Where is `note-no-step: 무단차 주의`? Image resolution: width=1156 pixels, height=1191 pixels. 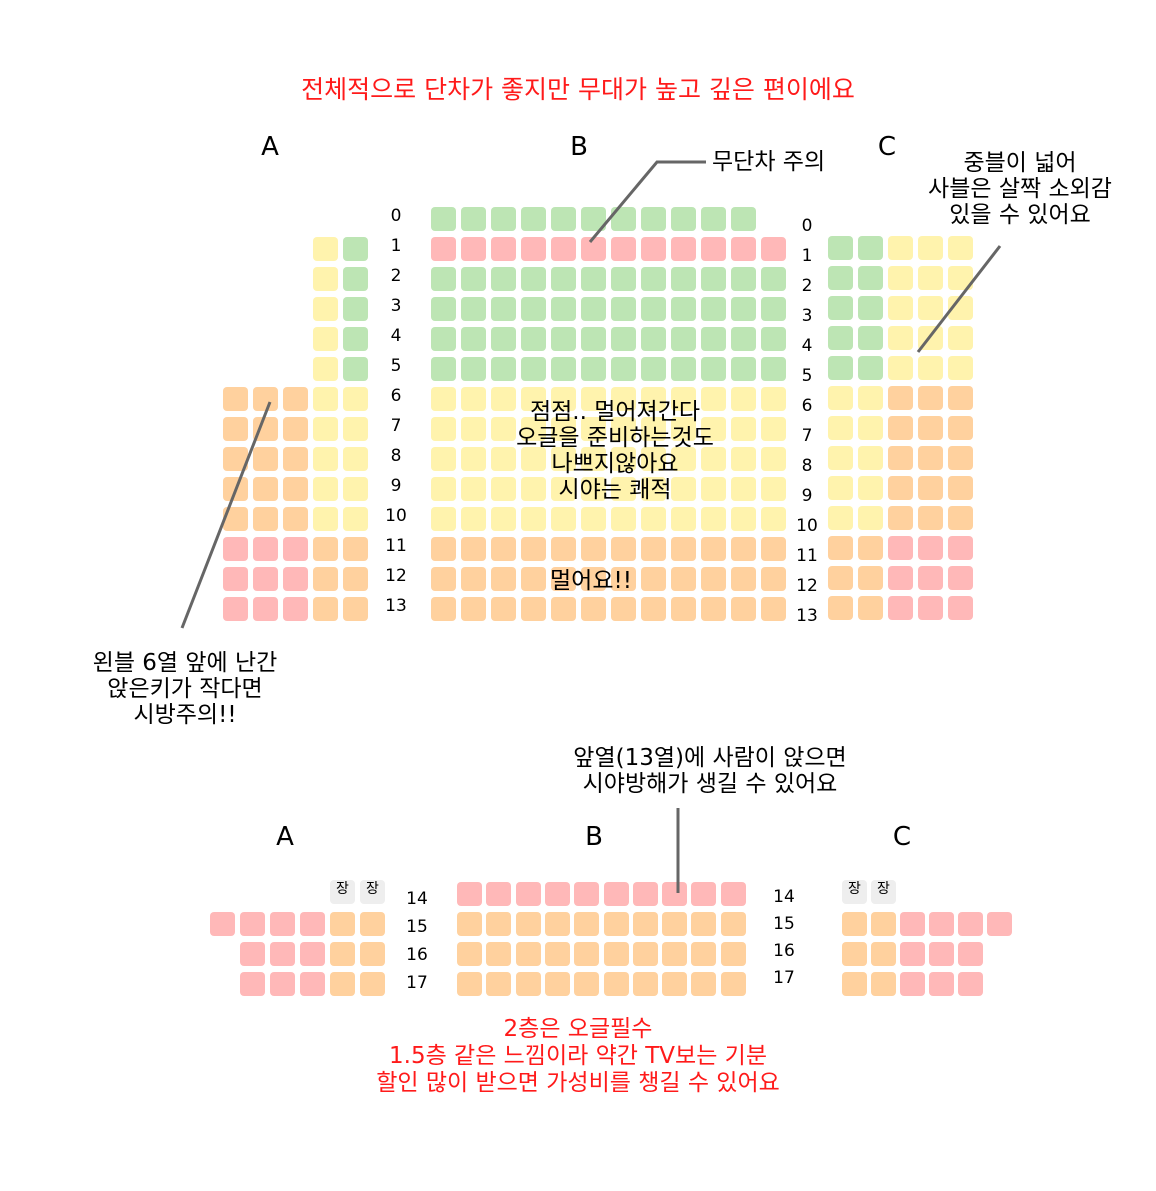 note-no-step: 무단차 주의 is located at coordinates (769, 162).